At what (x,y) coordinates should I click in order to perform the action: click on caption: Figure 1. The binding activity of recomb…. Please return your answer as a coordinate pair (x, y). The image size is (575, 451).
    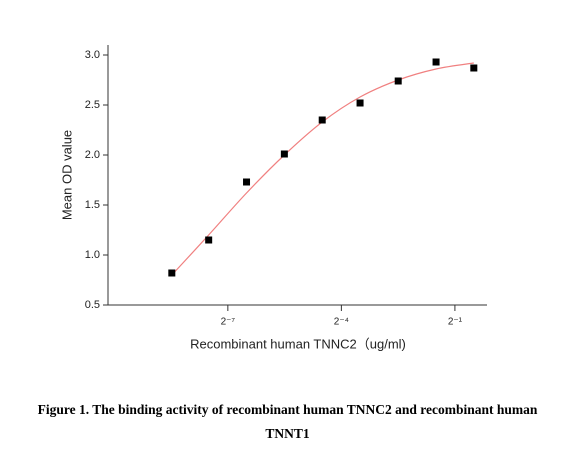
    Looking at the image, I should click on (287, 421).